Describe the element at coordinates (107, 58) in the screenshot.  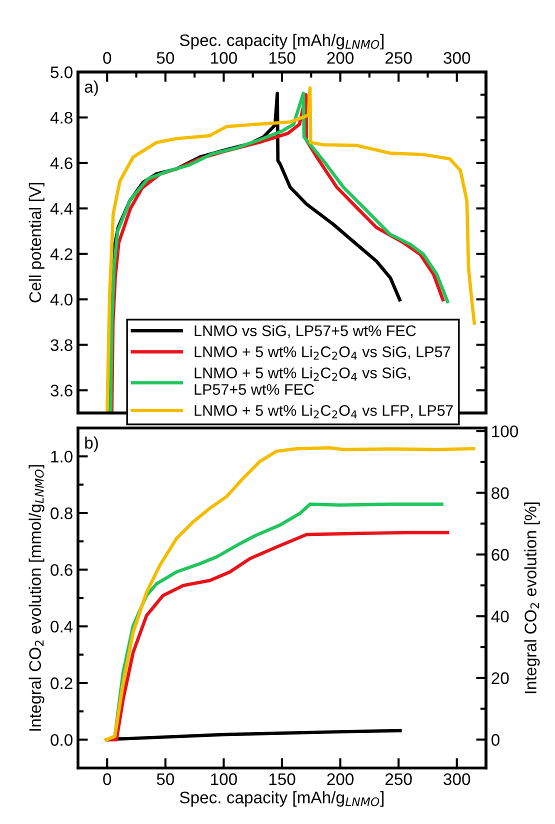
I see `x2-tick-label: 0` at that location.